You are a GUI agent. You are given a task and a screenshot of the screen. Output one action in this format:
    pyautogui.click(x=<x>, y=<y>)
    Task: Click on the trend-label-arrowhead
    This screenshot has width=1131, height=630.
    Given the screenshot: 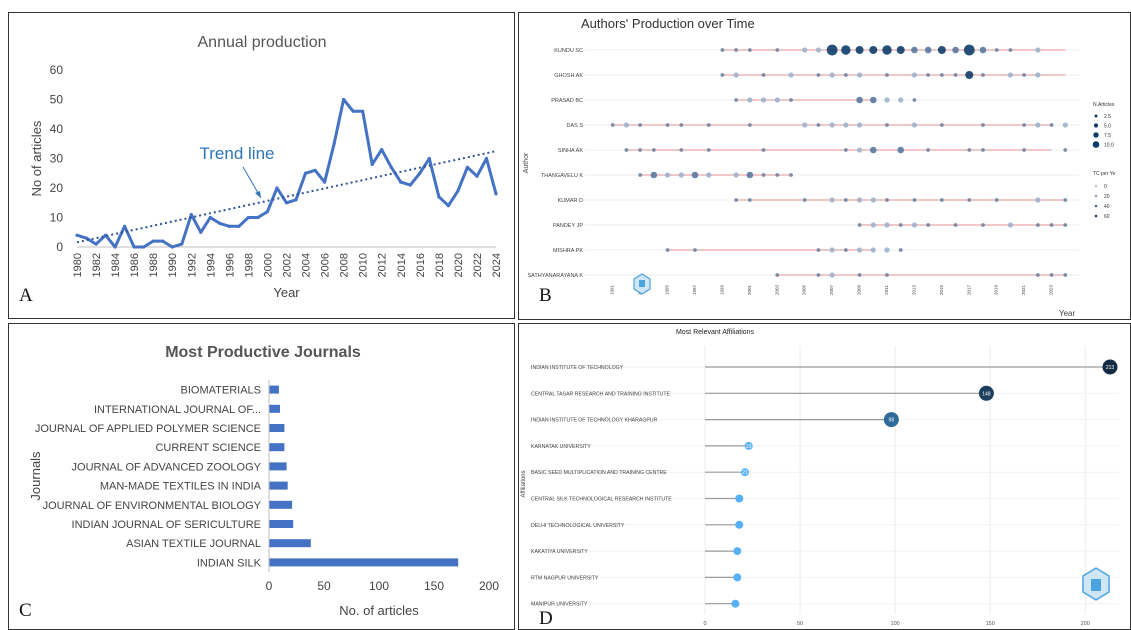 What is the action you would take?
    pyautogui.click(x=258, y=194)
    